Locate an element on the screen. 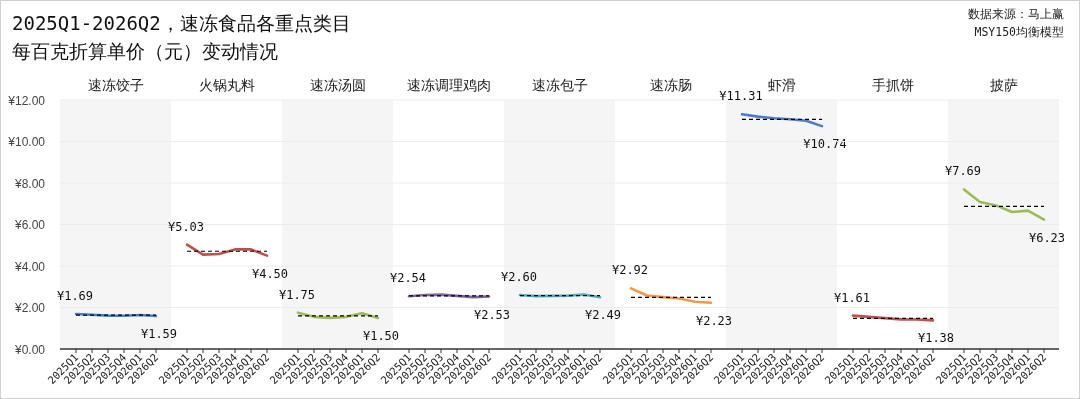 The height and width of the screenshot is (399, 1080). y-tick-label: ¥10.00 is located at coordinates (26, 142).